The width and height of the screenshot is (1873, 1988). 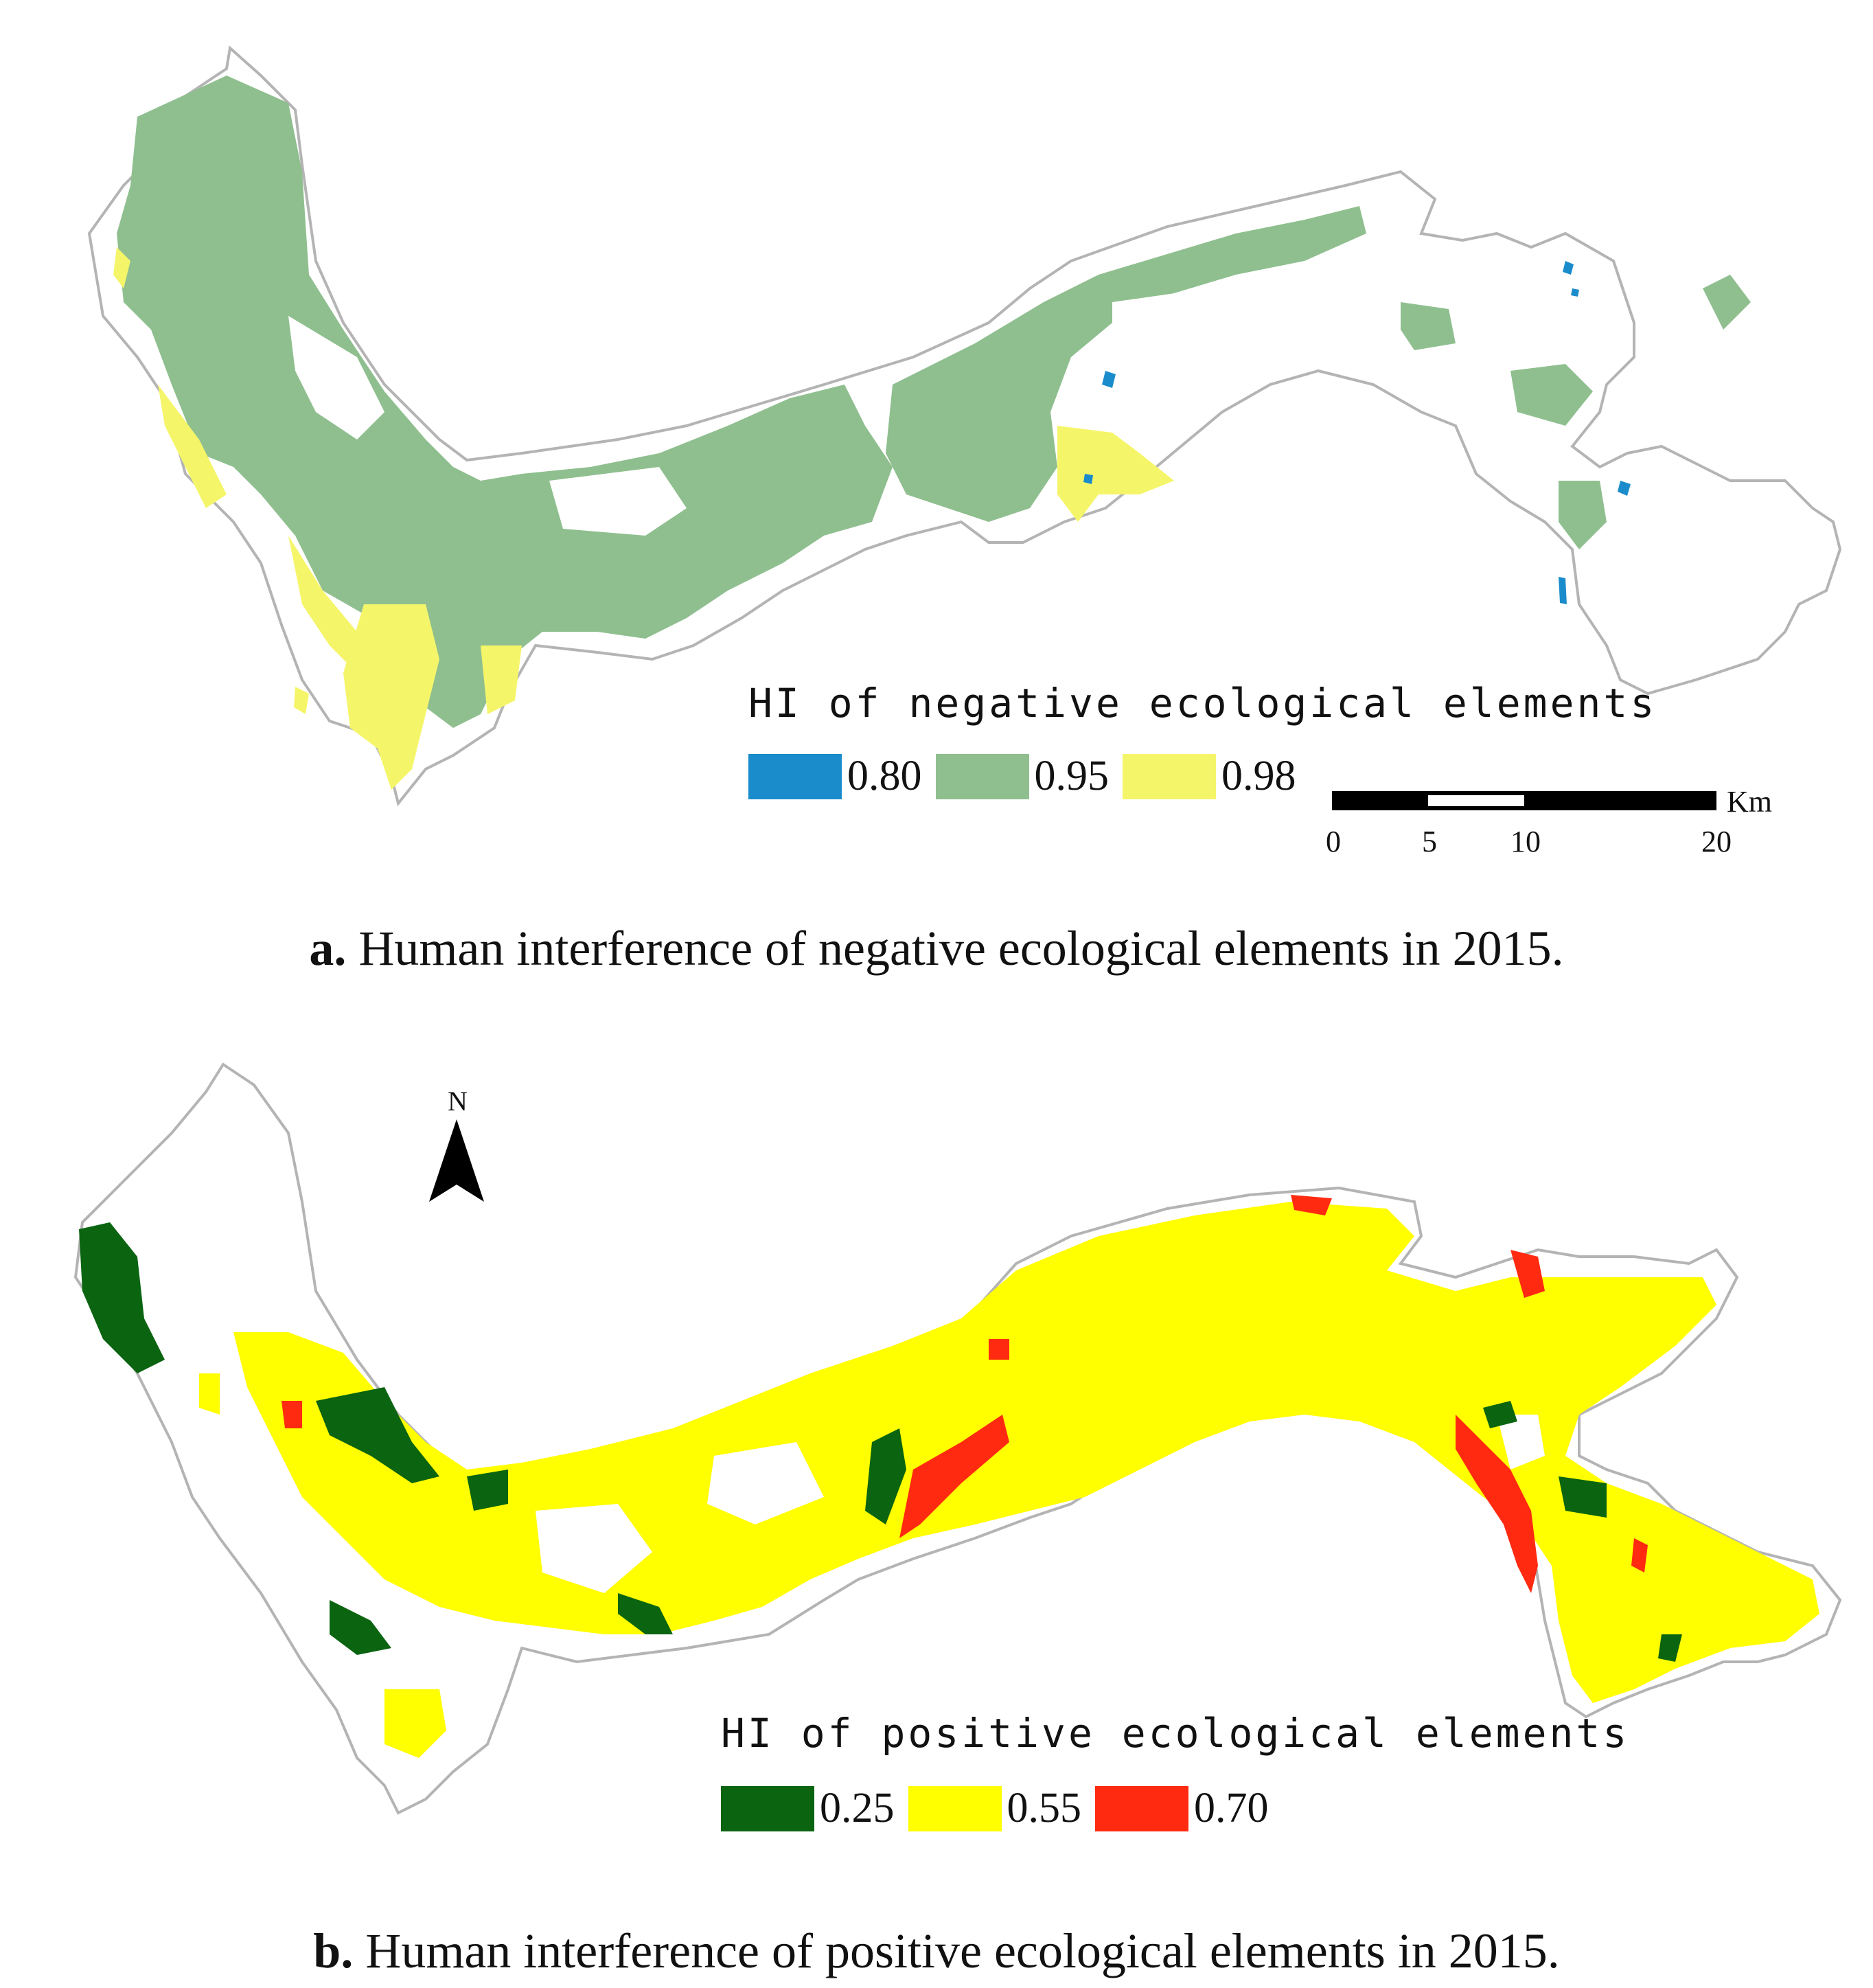 I want to click on legend-title: HI of negative ecological elements, so click(x=1202, y=703).